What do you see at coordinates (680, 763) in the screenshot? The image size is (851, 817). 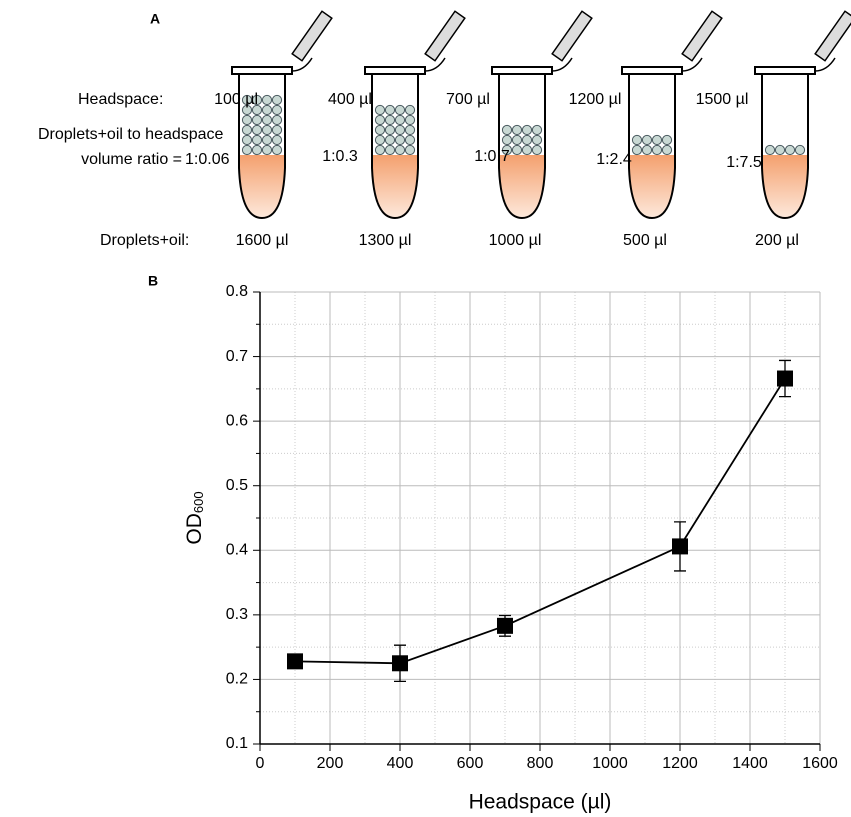 I see `x-tick-label: 1200` at bounding box center [680, 763].